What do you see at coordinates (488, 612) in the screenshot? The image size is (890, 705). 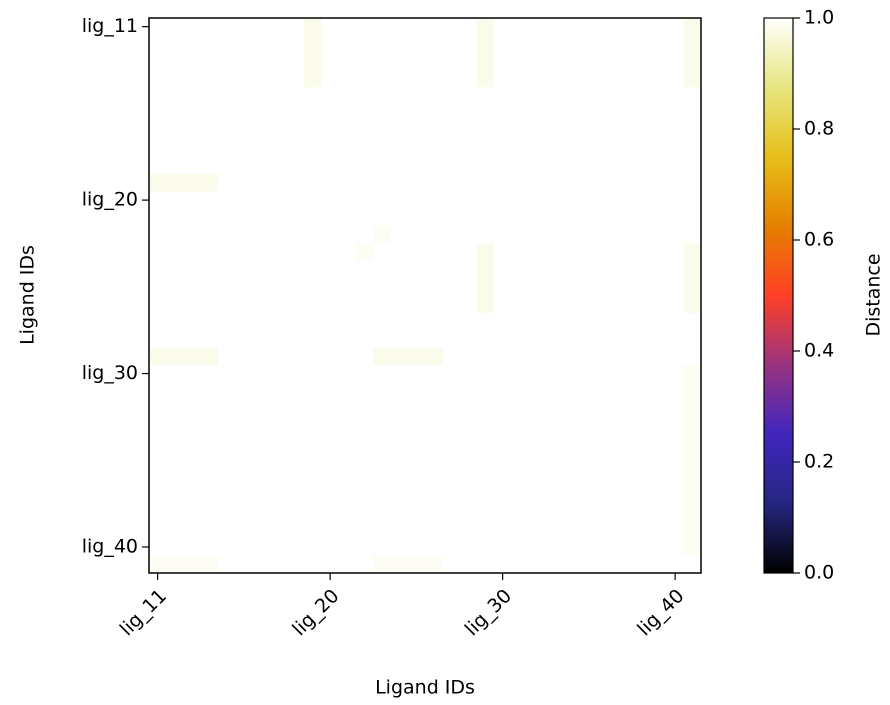 I see `x-tick-label: lig_30` at bounding box center [488, 612].